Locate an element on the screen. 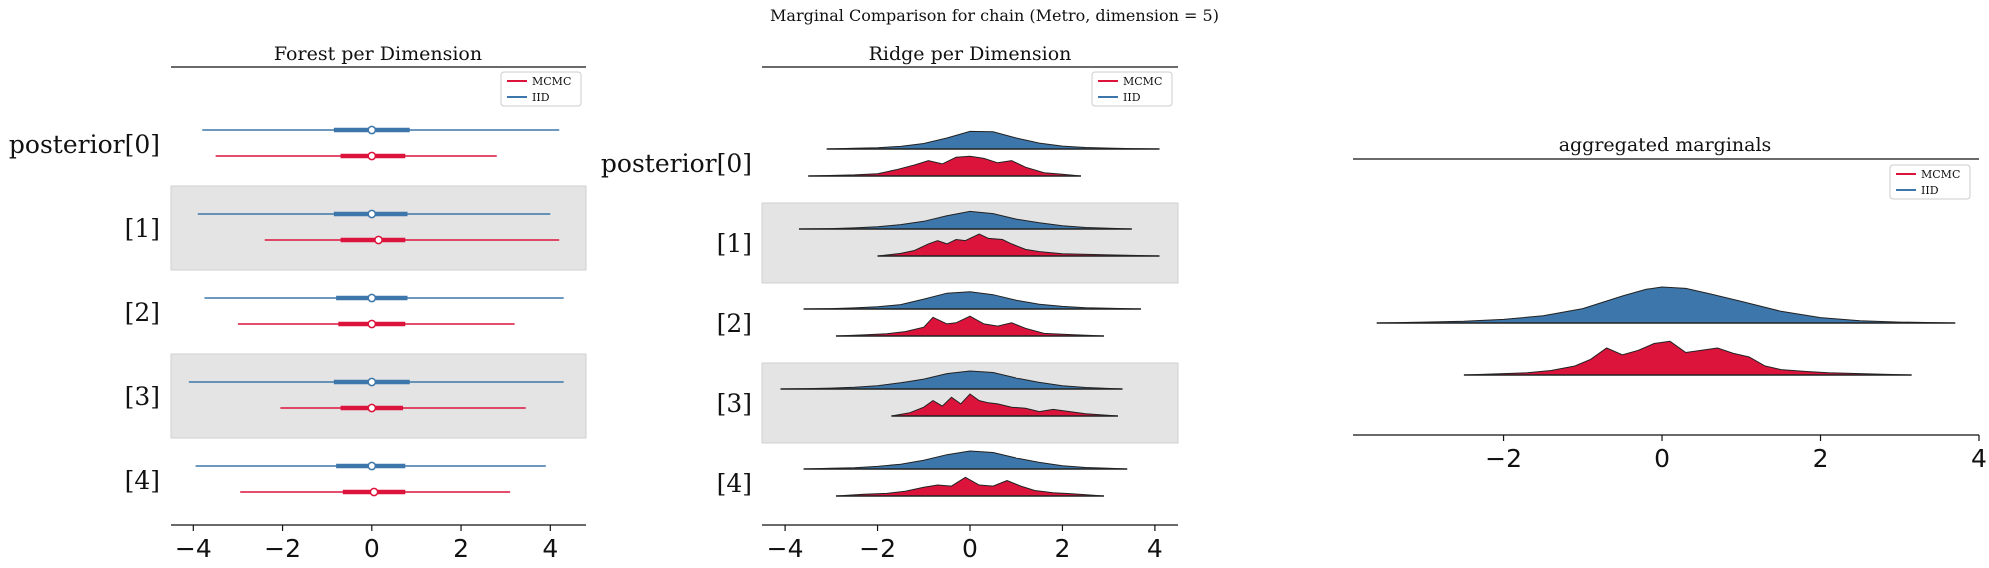 The width and height of the screenshot is (1989, 568). aggregated-x-tick-label: 2 is located at coordinates (1821, 458).